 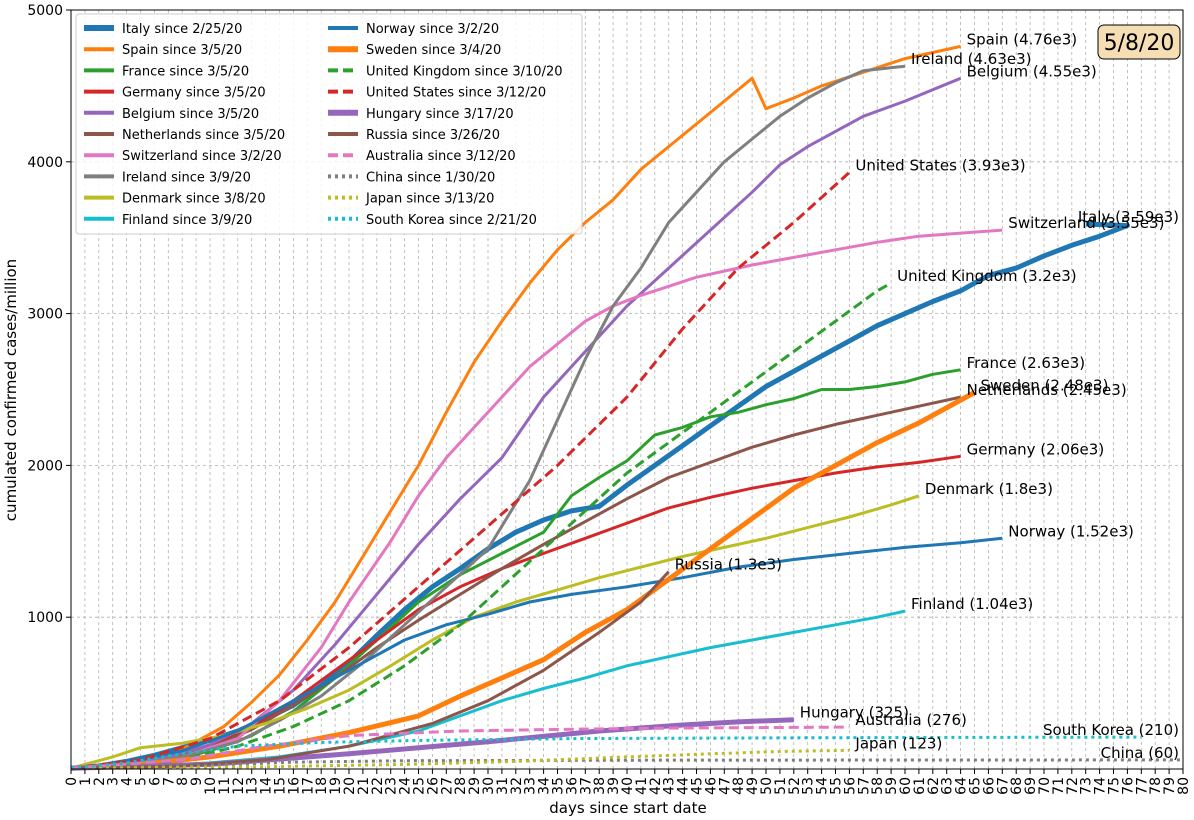 I want to click on series-end-label: Germany (2.06e3), so click(x=1036, y=449).